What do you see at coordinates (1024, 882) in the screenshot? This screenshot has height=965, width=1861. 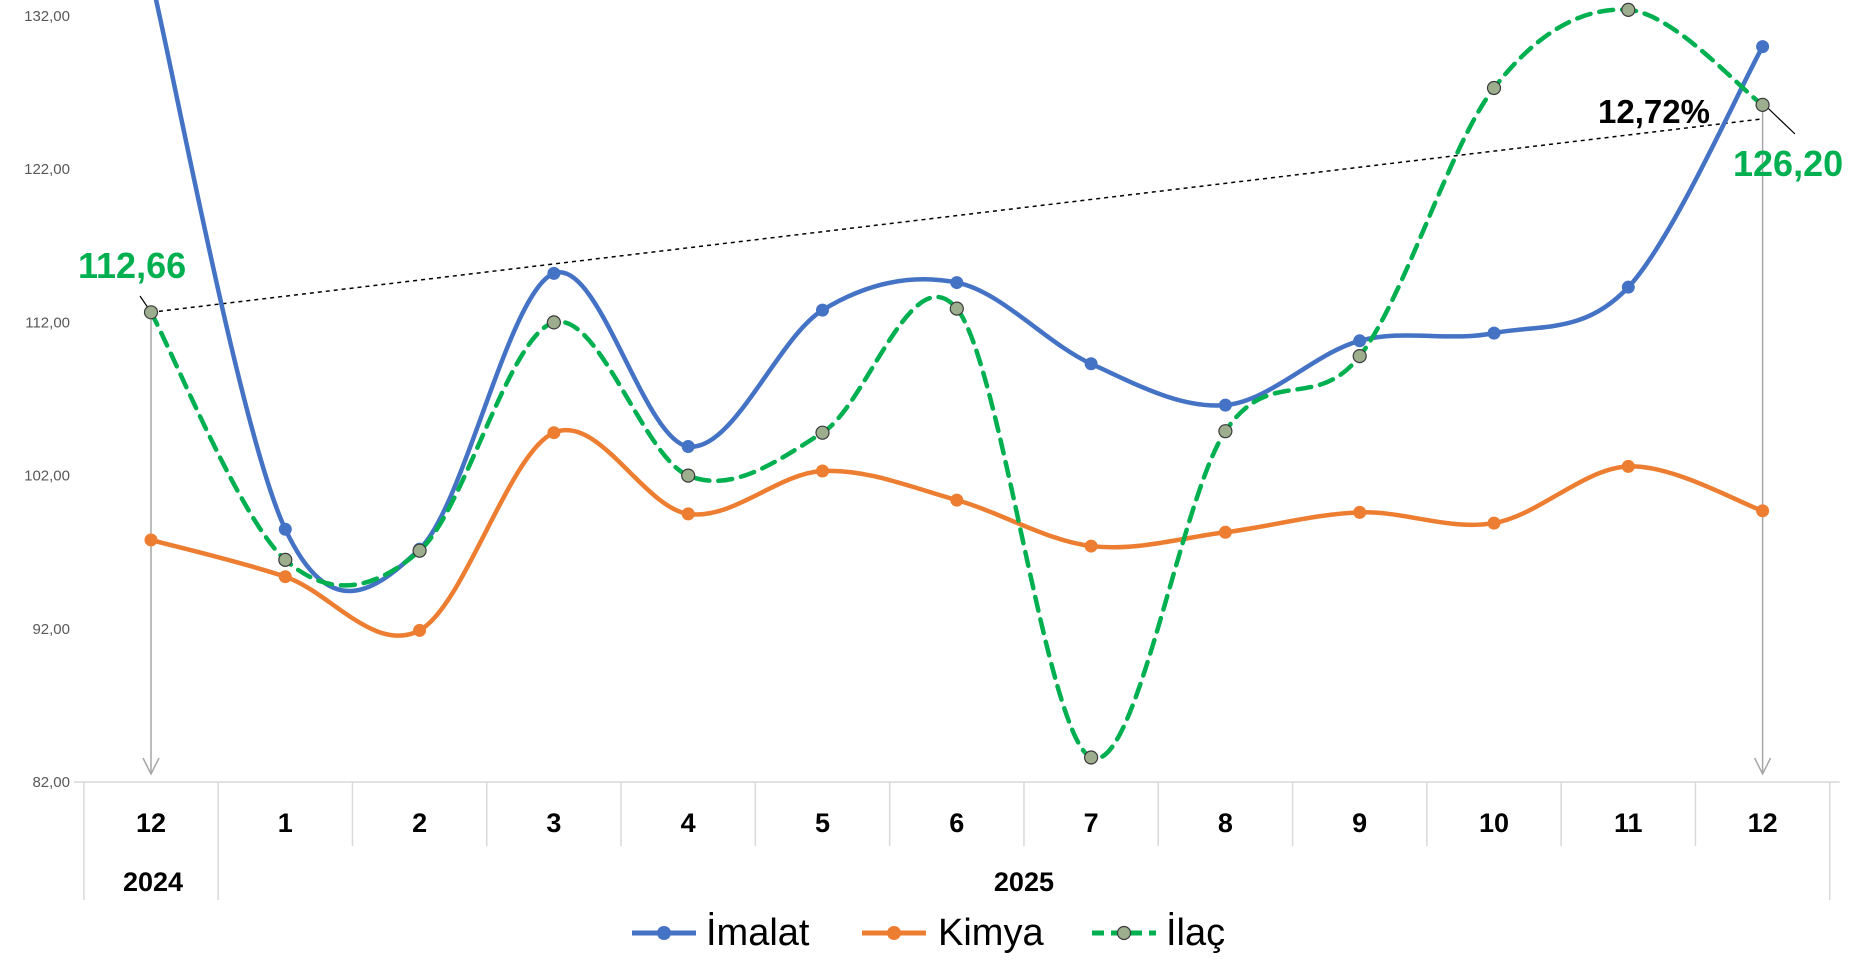 I see `year-label: 2025` at bounding box center [1024, 882].